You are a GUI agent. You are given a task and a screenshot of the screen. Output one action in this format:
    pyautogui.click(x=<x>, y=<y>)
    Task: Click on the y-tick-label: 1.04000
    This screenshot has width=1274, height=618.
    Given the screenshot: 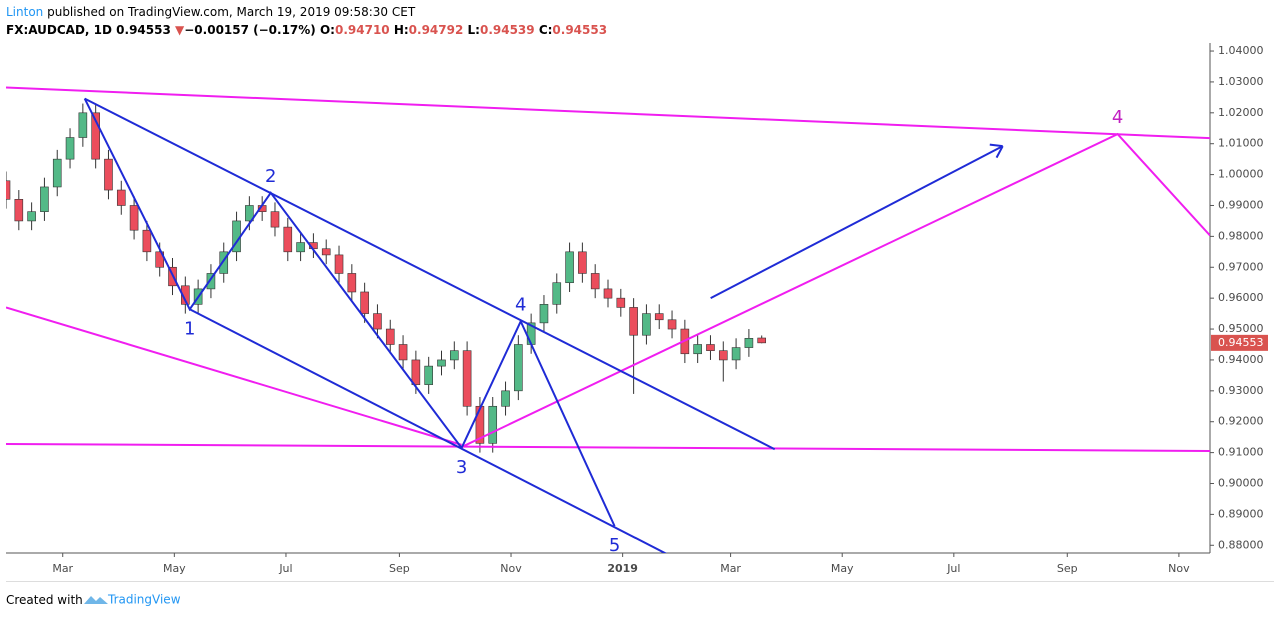 What is the action you would take?
    pyautogui.click(x=1241, y=50)
    